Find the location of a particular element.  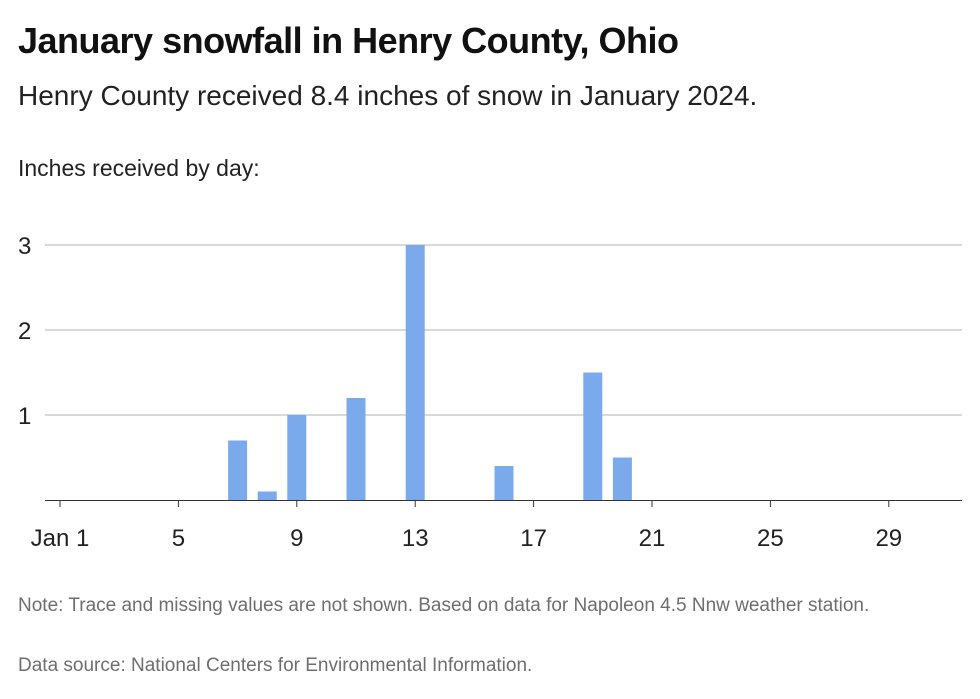

chart-title: January snowfall in Henry County, Ohio is located at coordinates (348, 40).